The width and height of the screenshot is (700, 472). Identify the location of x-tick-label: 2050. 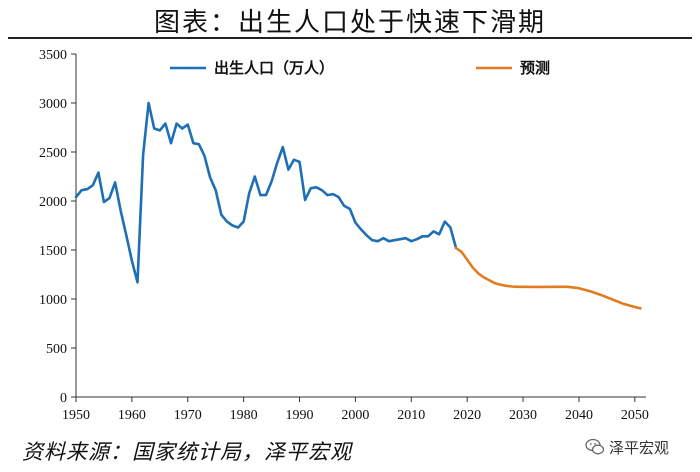
(635, 415).